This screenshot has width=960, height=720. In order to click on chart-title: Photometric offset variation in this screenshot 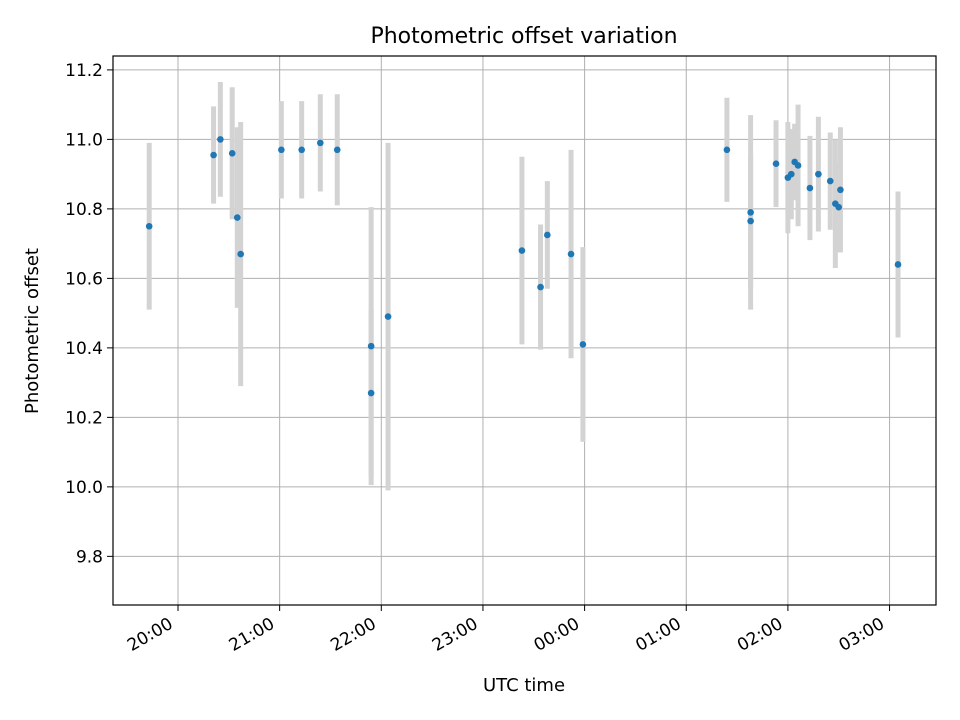, I will do `click(523, 36)`.